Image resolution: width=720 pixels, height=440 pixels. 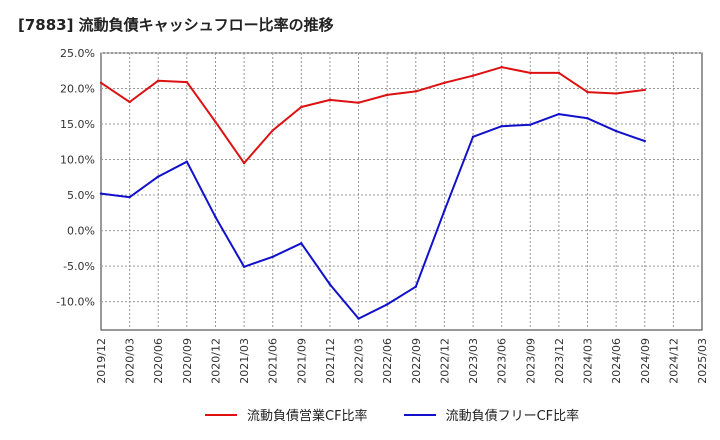 I want to click on x-tick-label: 2020/12, so click(x=215, y=361).